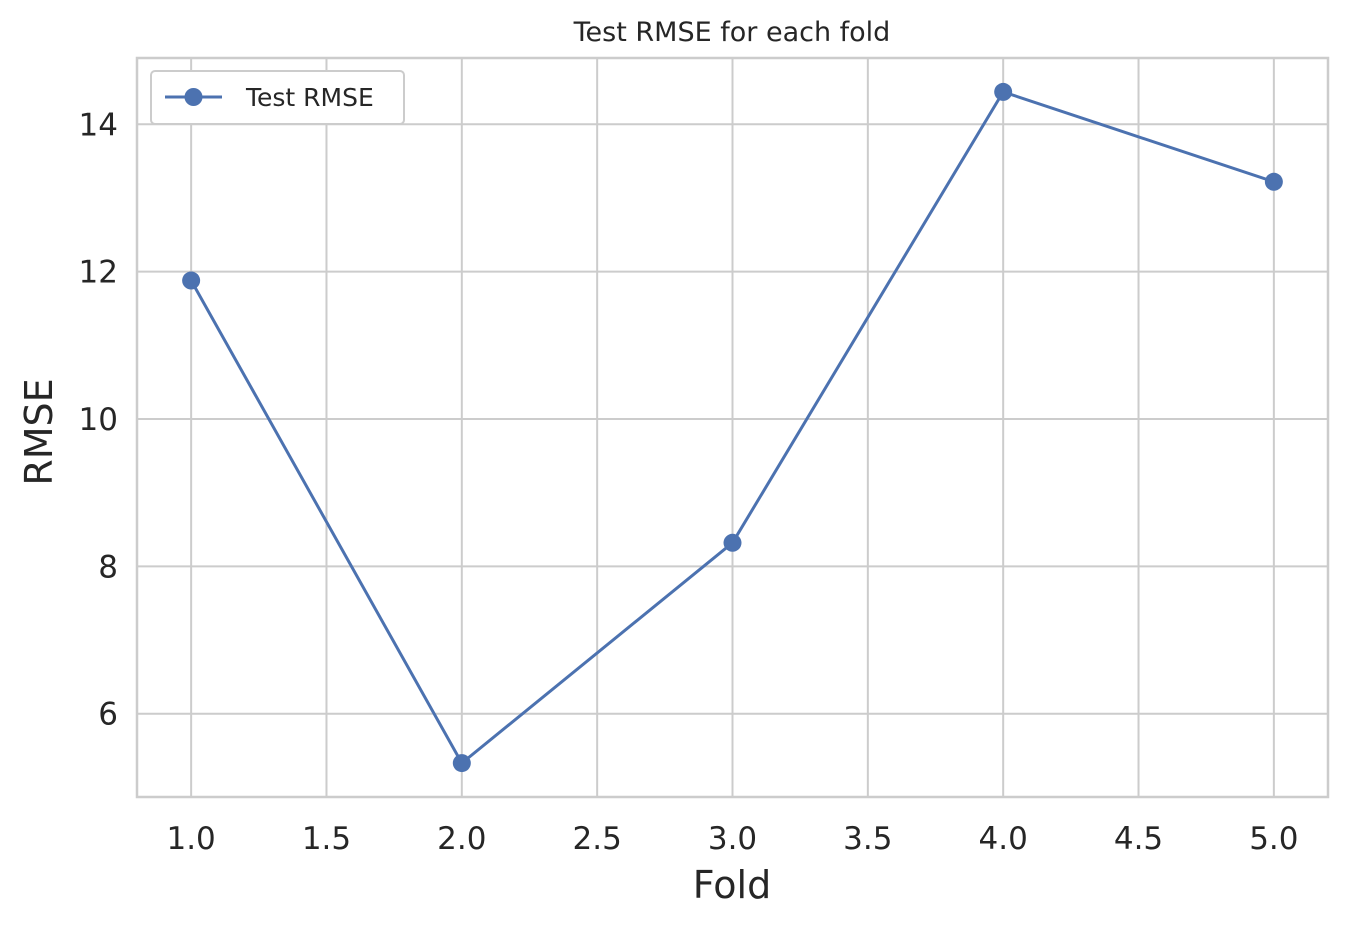 The width and height of the screenshot is (1346, 926). I want to click on x-tick-label: 2.5, so click(597, 839).